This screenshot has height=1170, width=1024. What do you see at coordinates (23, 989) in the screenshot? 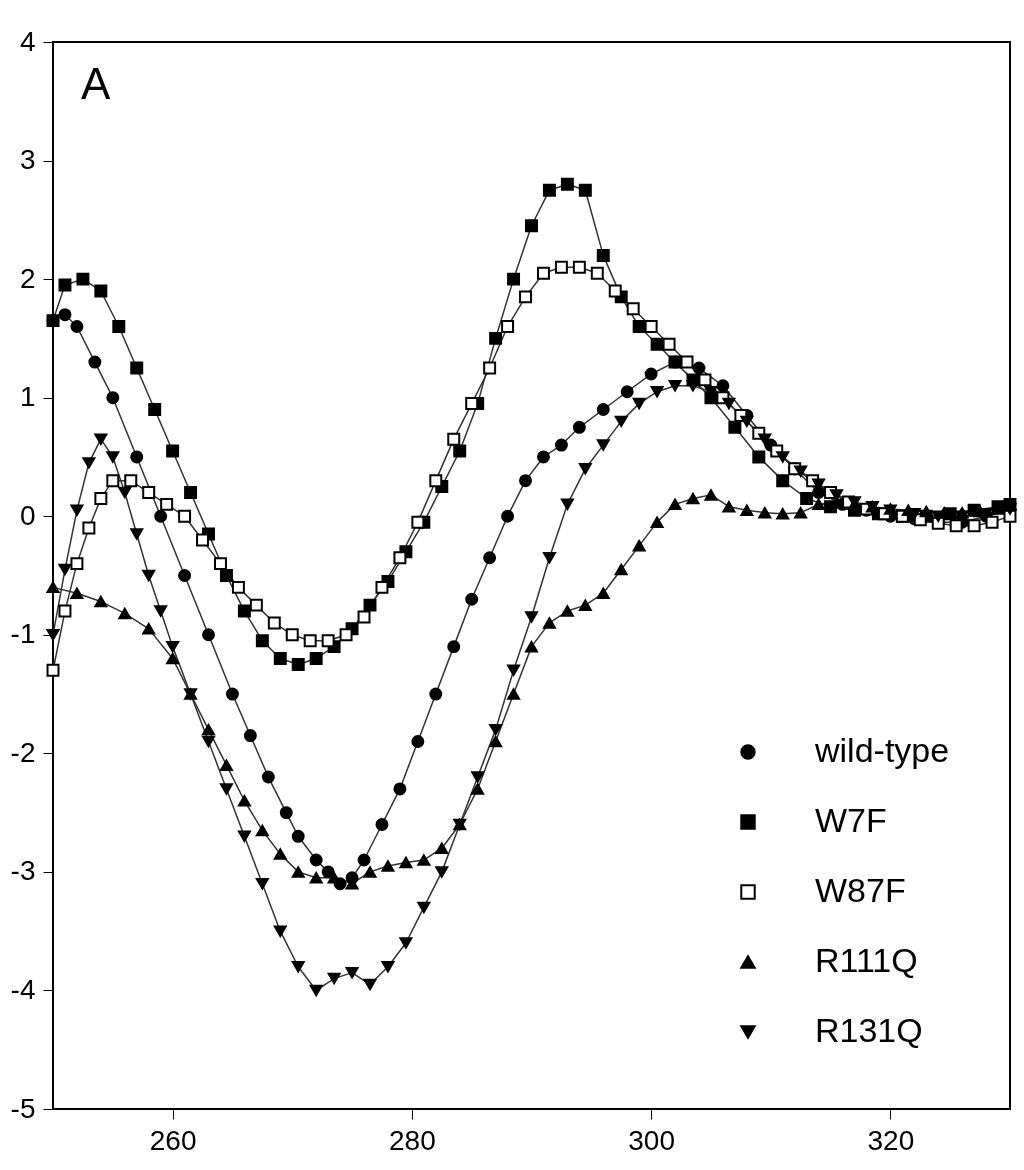
I see `y-tick-label: -4` at bounding box center [23, 989].